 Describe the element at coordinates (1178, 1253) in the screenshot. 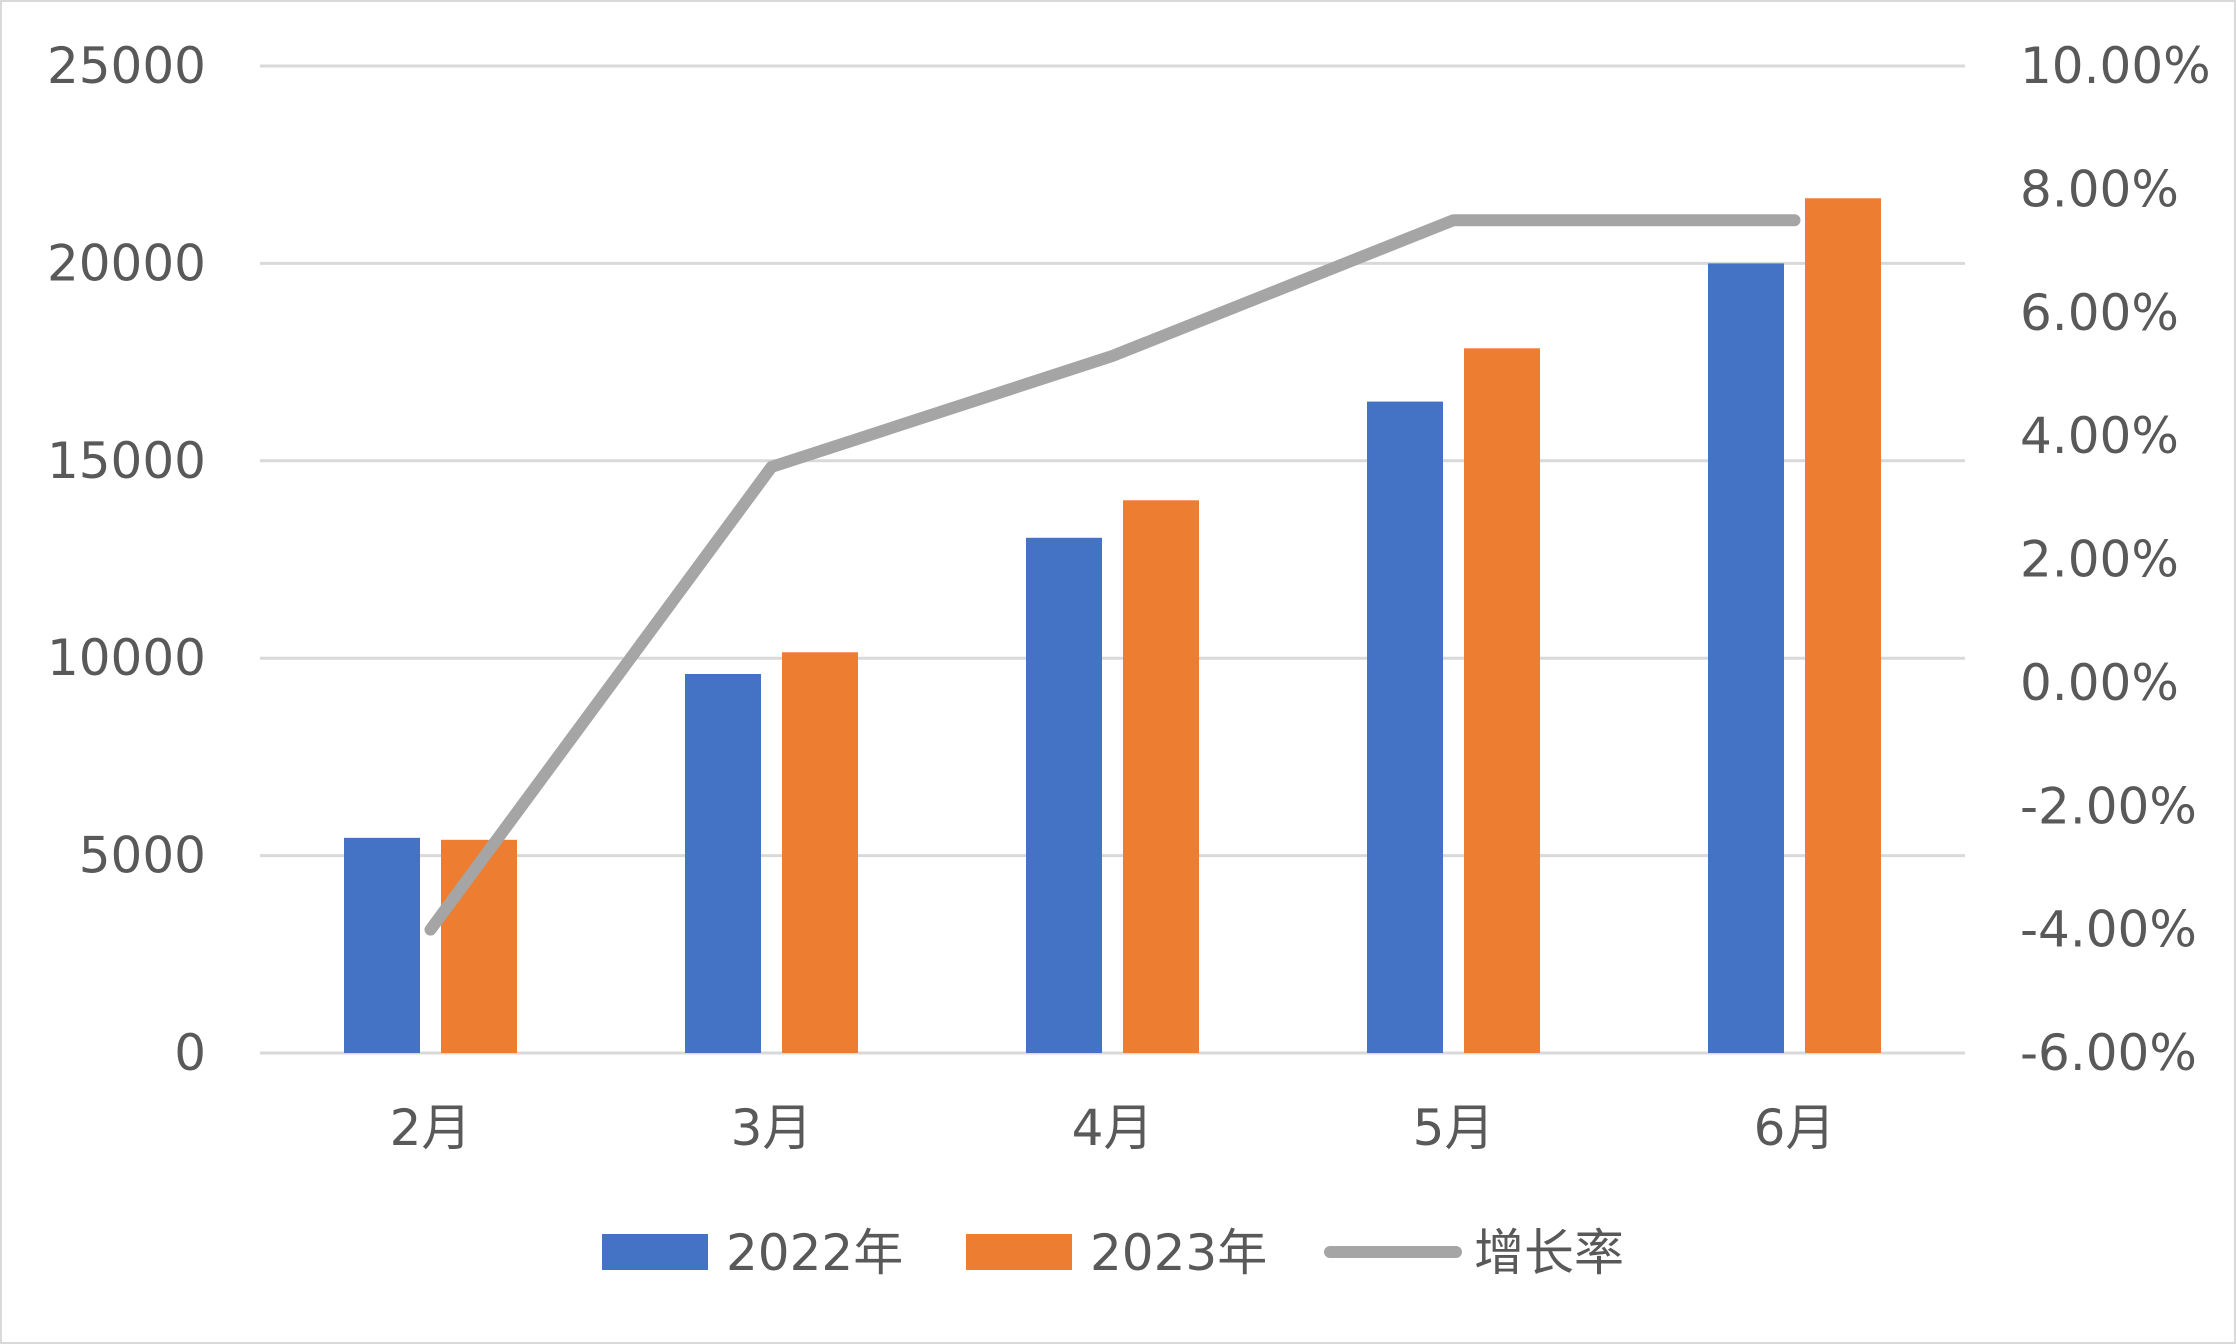

I see `legend-label: 2023年` at that location.